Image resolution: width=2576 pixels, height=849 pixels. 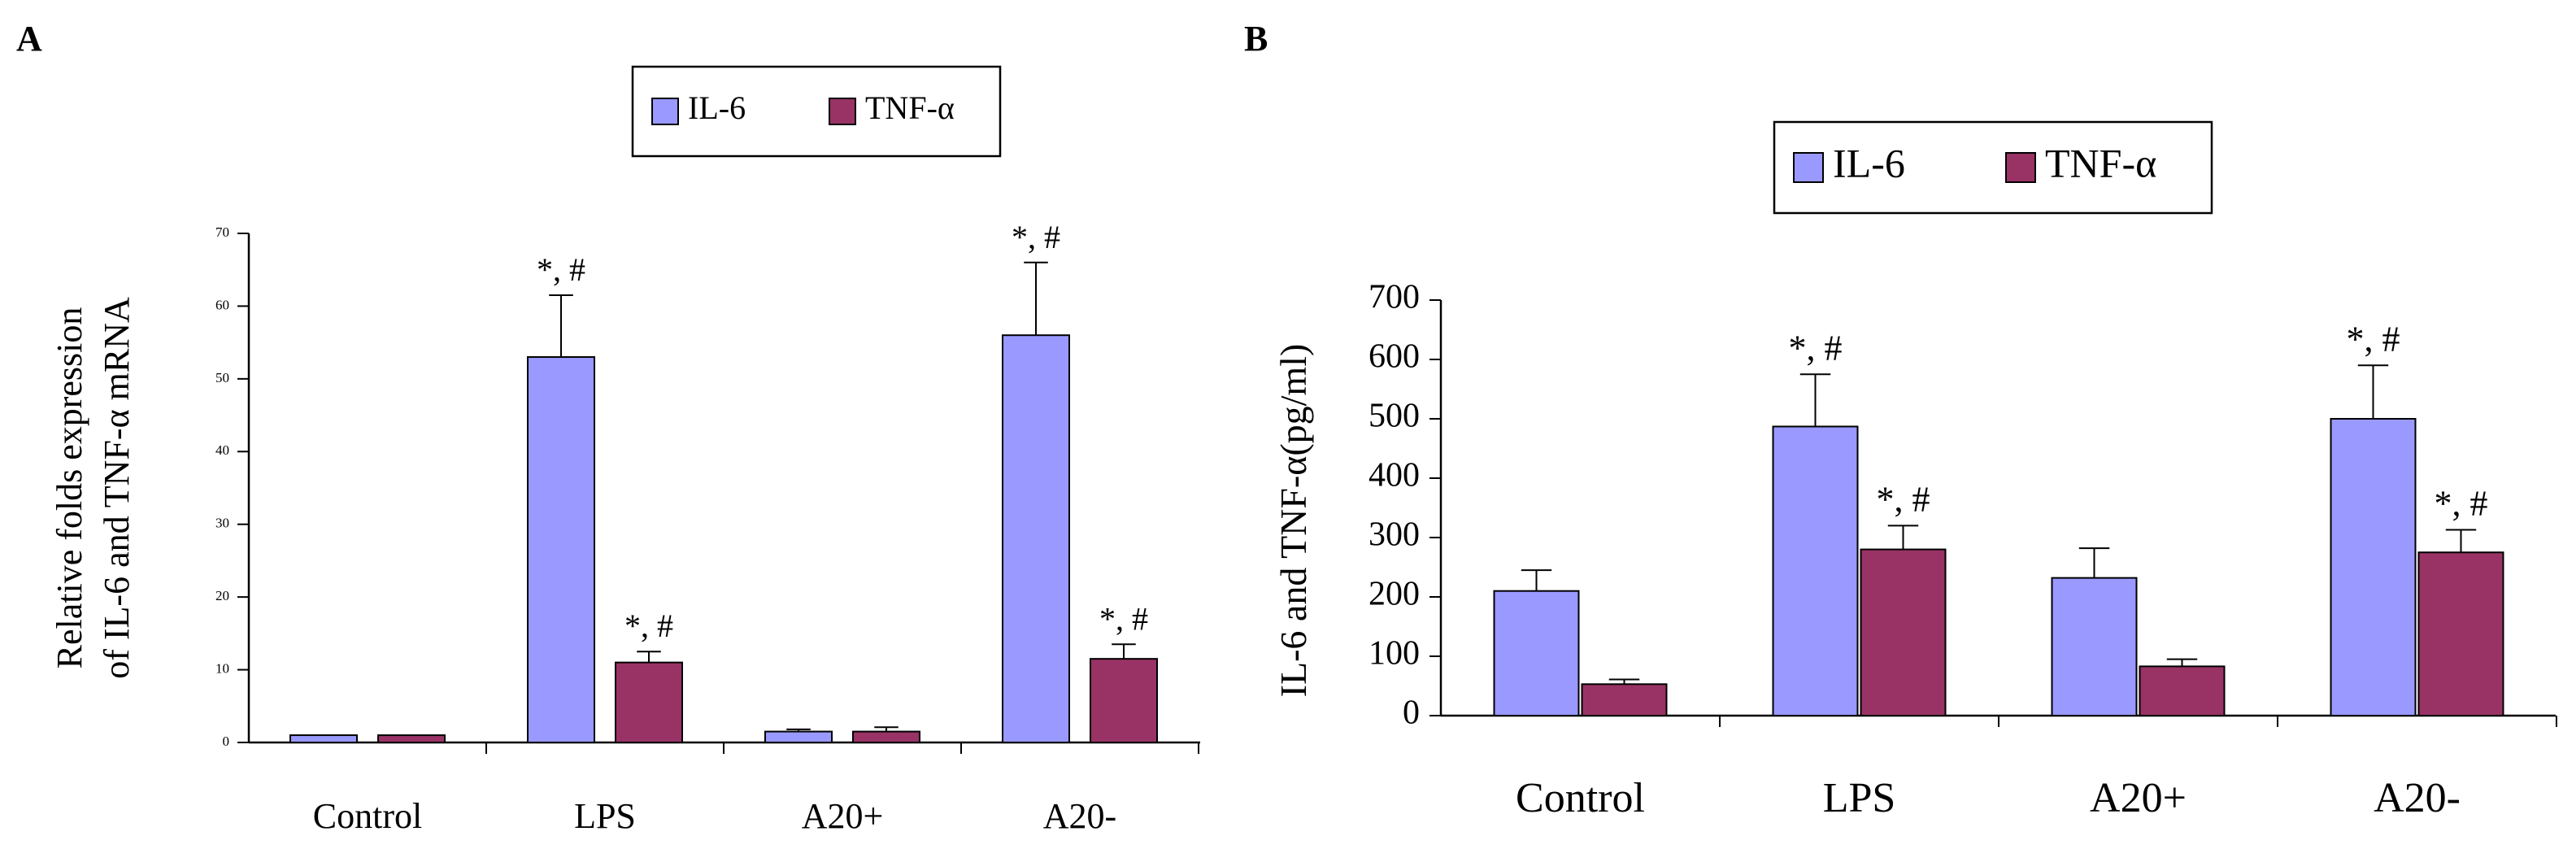 What do you see at coordinates (222, 668) in the screenshot?
I see `a-y-tick-label: 10` at bounding box center [222, 668].